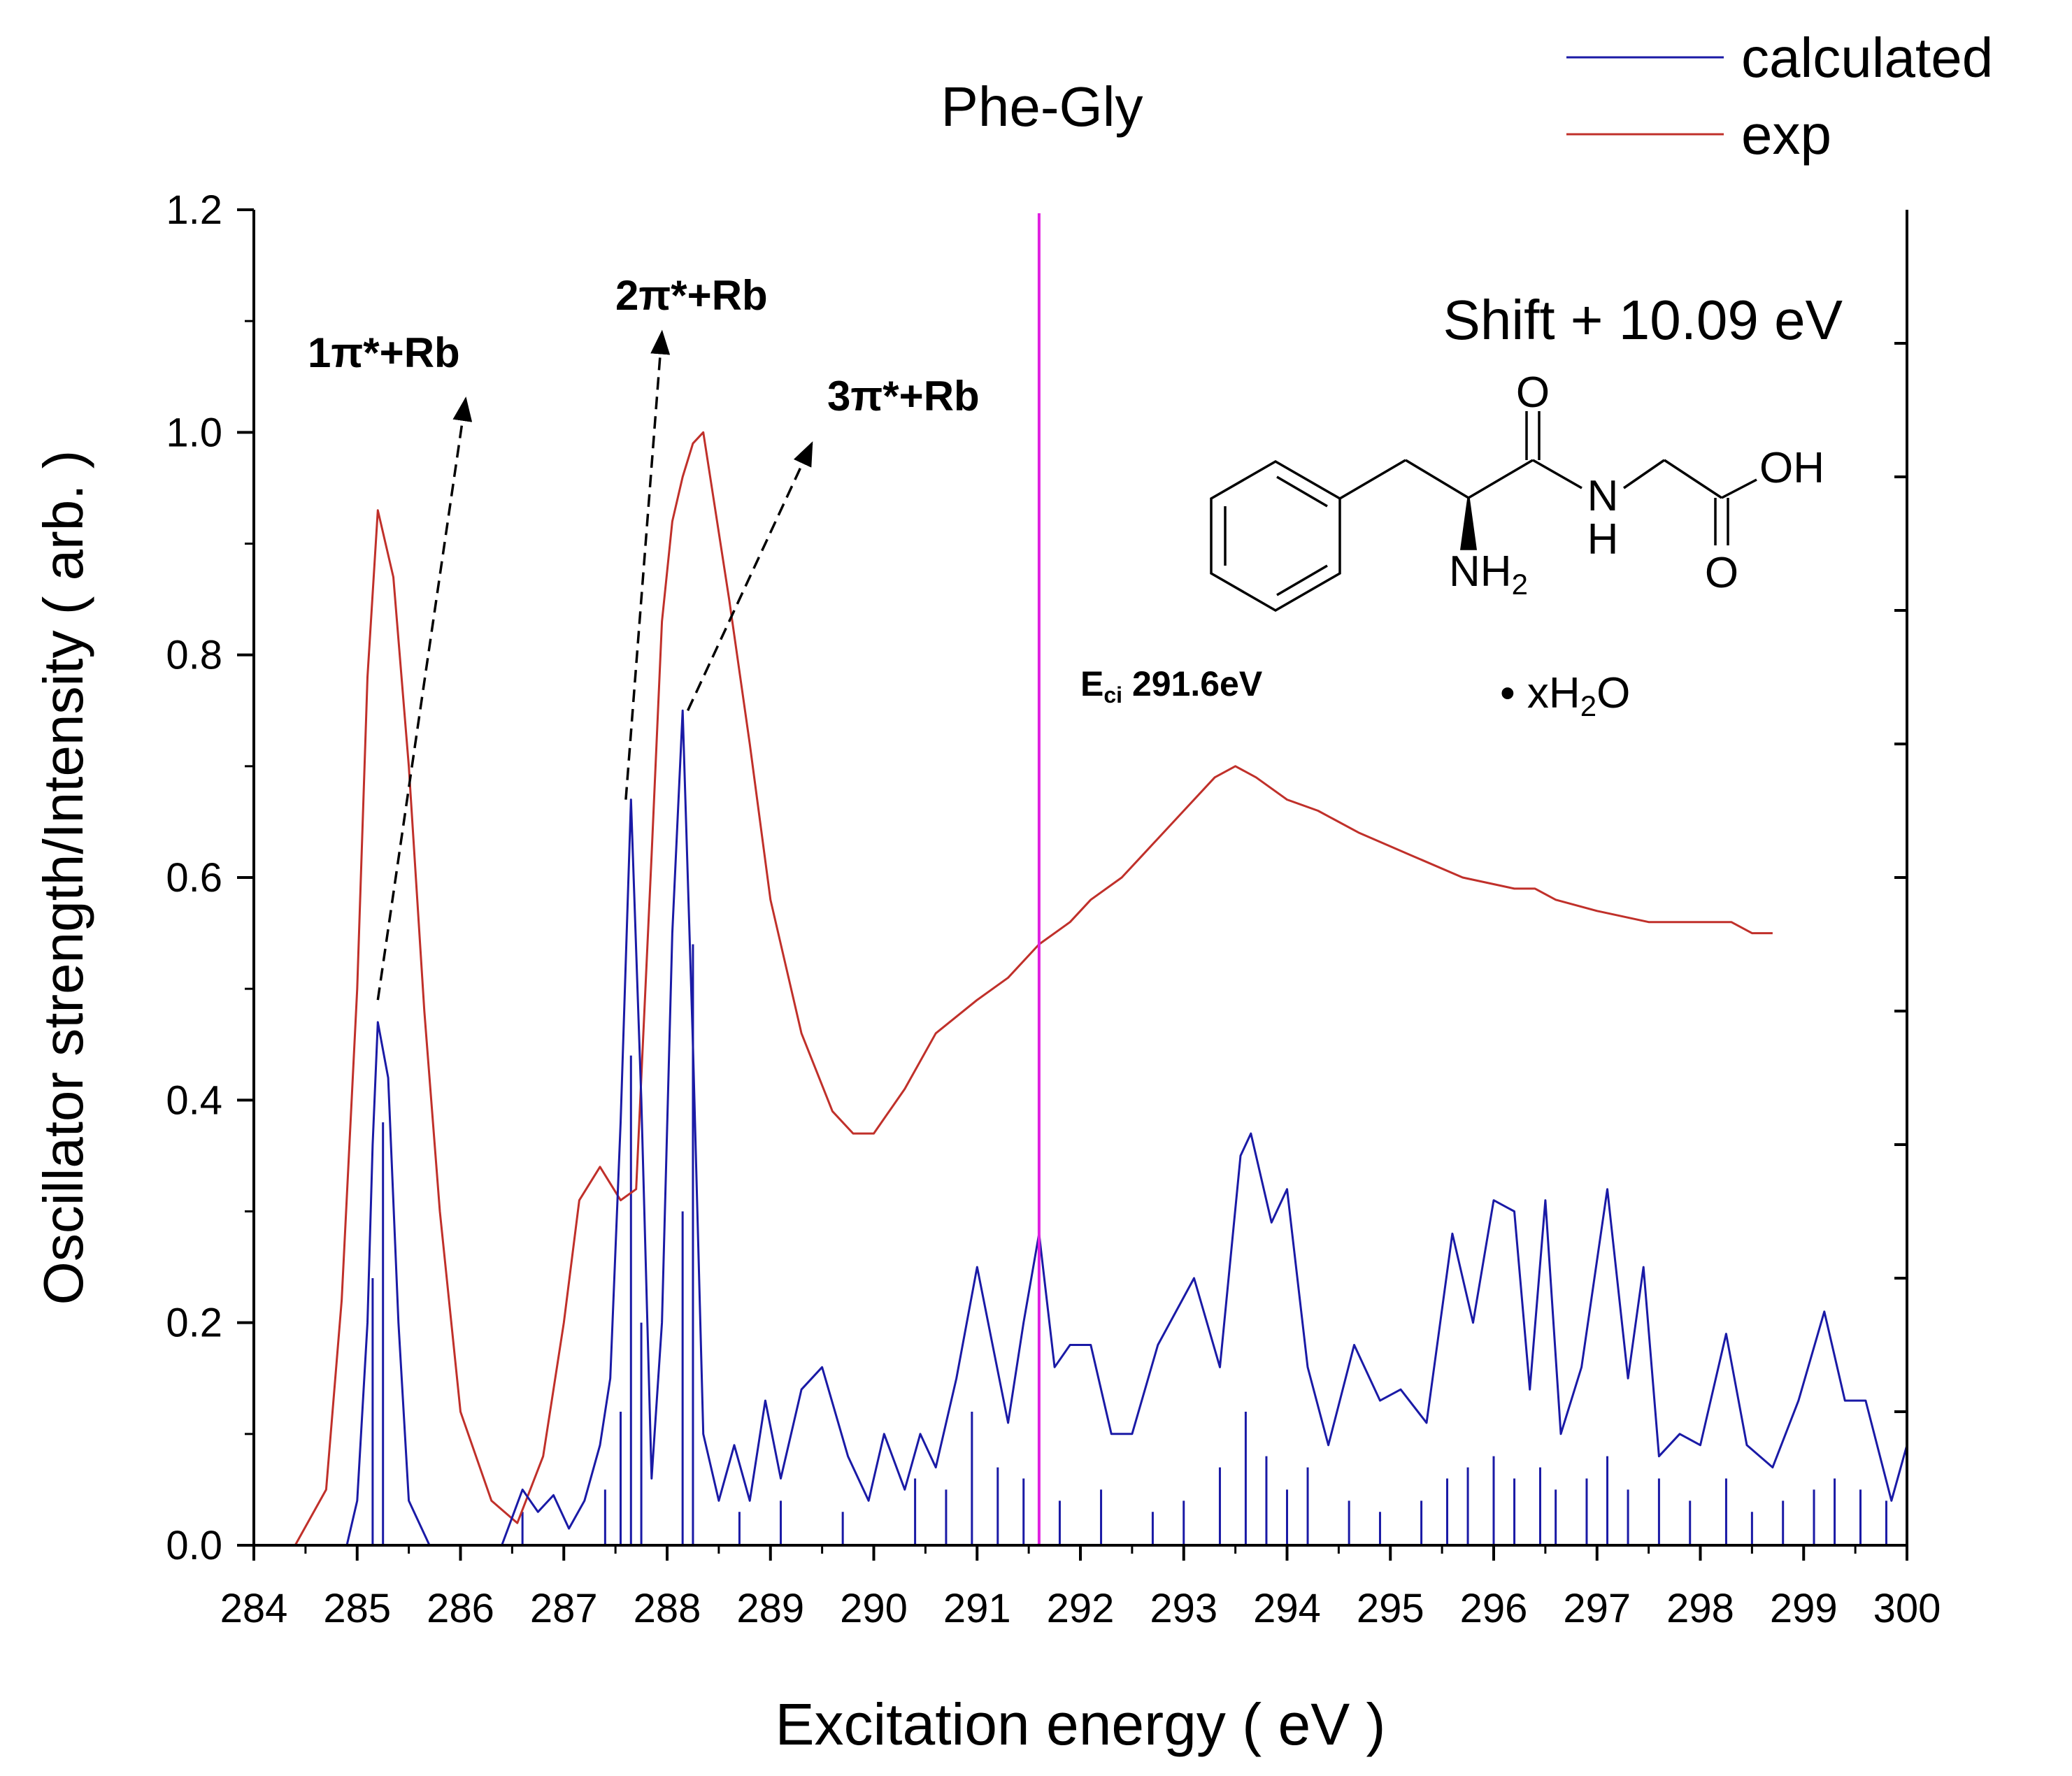 Image resolution: width=2072 pixels, height=1776 pixels. Describe the element at coordinates (1721, 573) in the screenshot. I see `mol-o-bottom: O` at that location.